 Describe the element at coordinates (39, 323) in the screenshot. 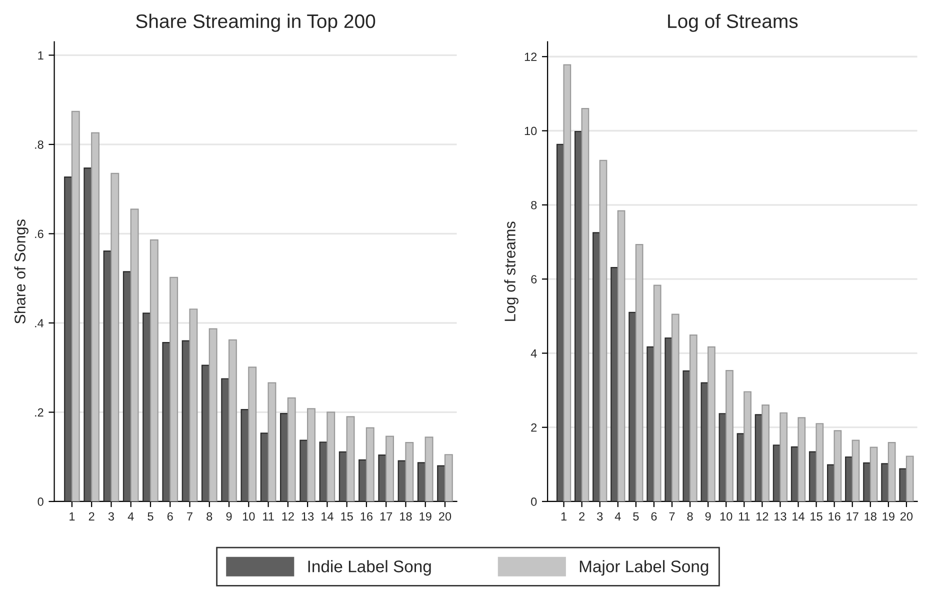

I see `y-tick-label: .4` at that location.